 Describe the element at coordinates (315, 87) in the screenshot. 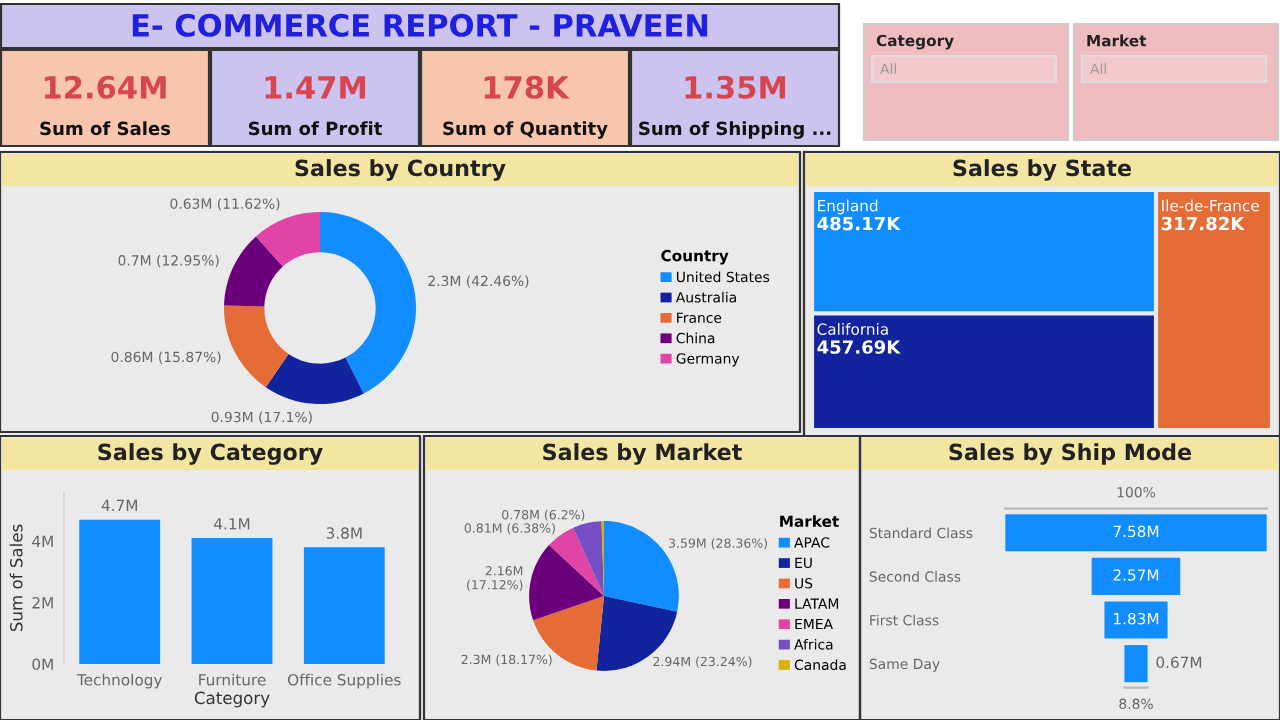

I see `text: 1.47M` at that location.